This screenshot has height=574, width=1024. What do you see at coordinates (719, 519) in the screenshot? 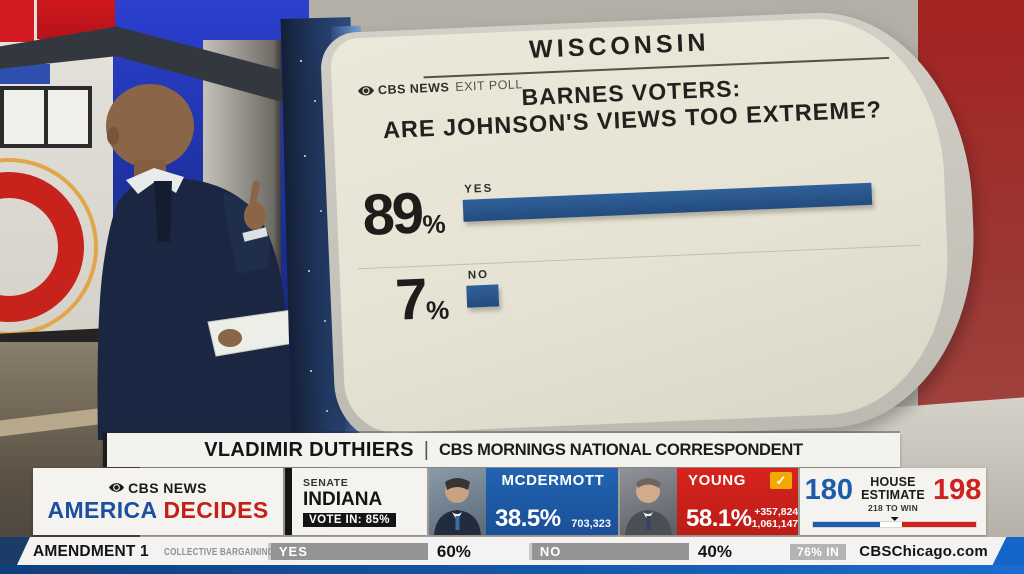
I see `candidate-pct: 58.1%` at bounding box center [719, 519].